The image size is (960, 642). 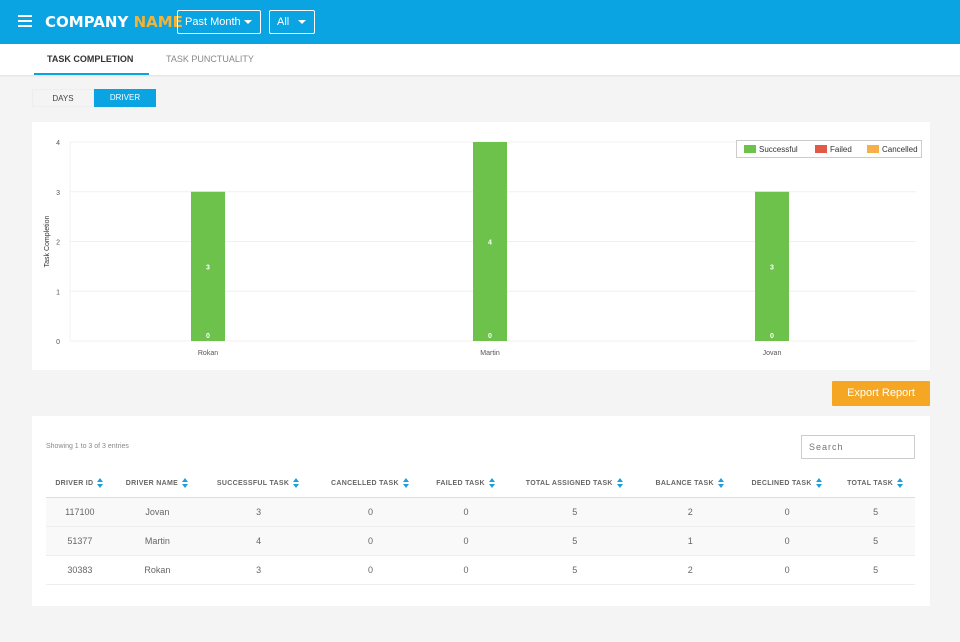 What do you see at coordinates (114, 22) in the screenshot?
I see `company-logo: COMPANY NAME` at bounding box center [114, 22].